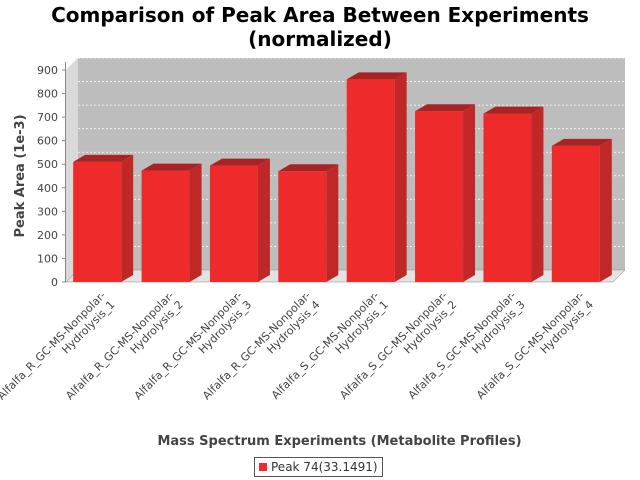 The image size is (640, 480). What do you see at coordinates (54, 282) in the screenshot?
I see `y-tick-label: 0` at bounding box center [54, 282].